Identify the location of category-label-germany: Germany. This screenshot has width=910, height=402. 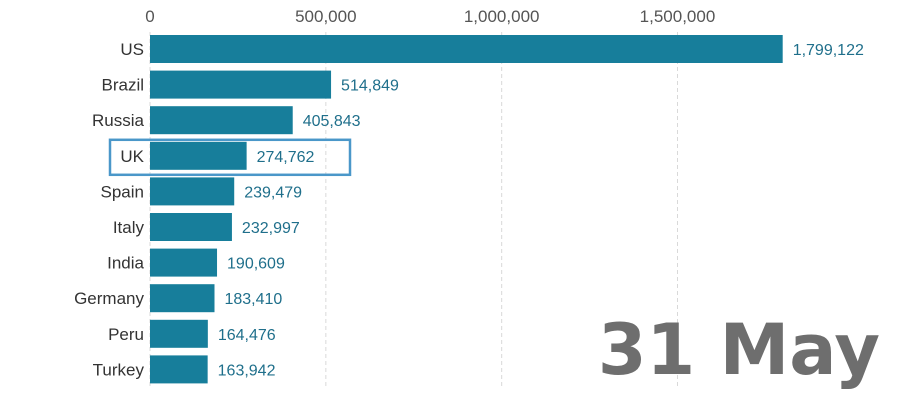
(109, 298).